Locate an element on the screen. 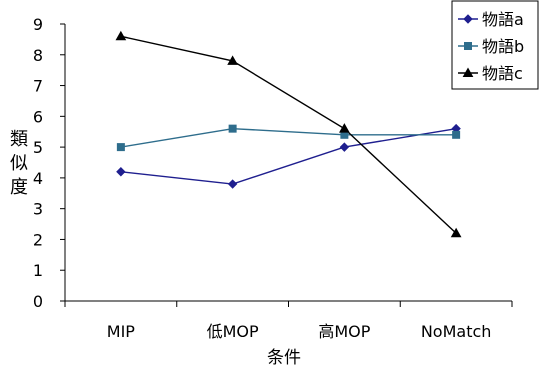  x-tick-label: 低MOP is located at coordinates (233, 331).